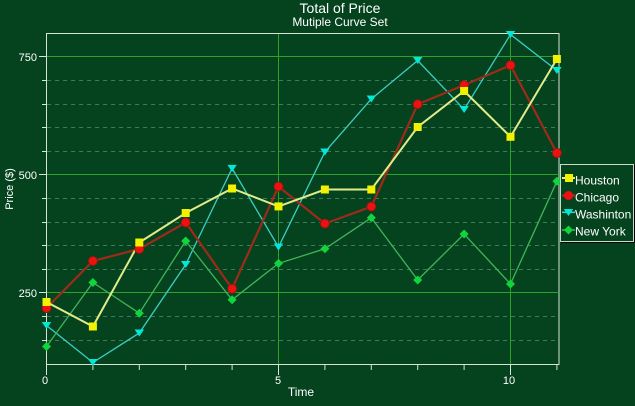 The width and height of the screenshot is (635, 406). I want to click on svg-text: 5, so click(278, 381).